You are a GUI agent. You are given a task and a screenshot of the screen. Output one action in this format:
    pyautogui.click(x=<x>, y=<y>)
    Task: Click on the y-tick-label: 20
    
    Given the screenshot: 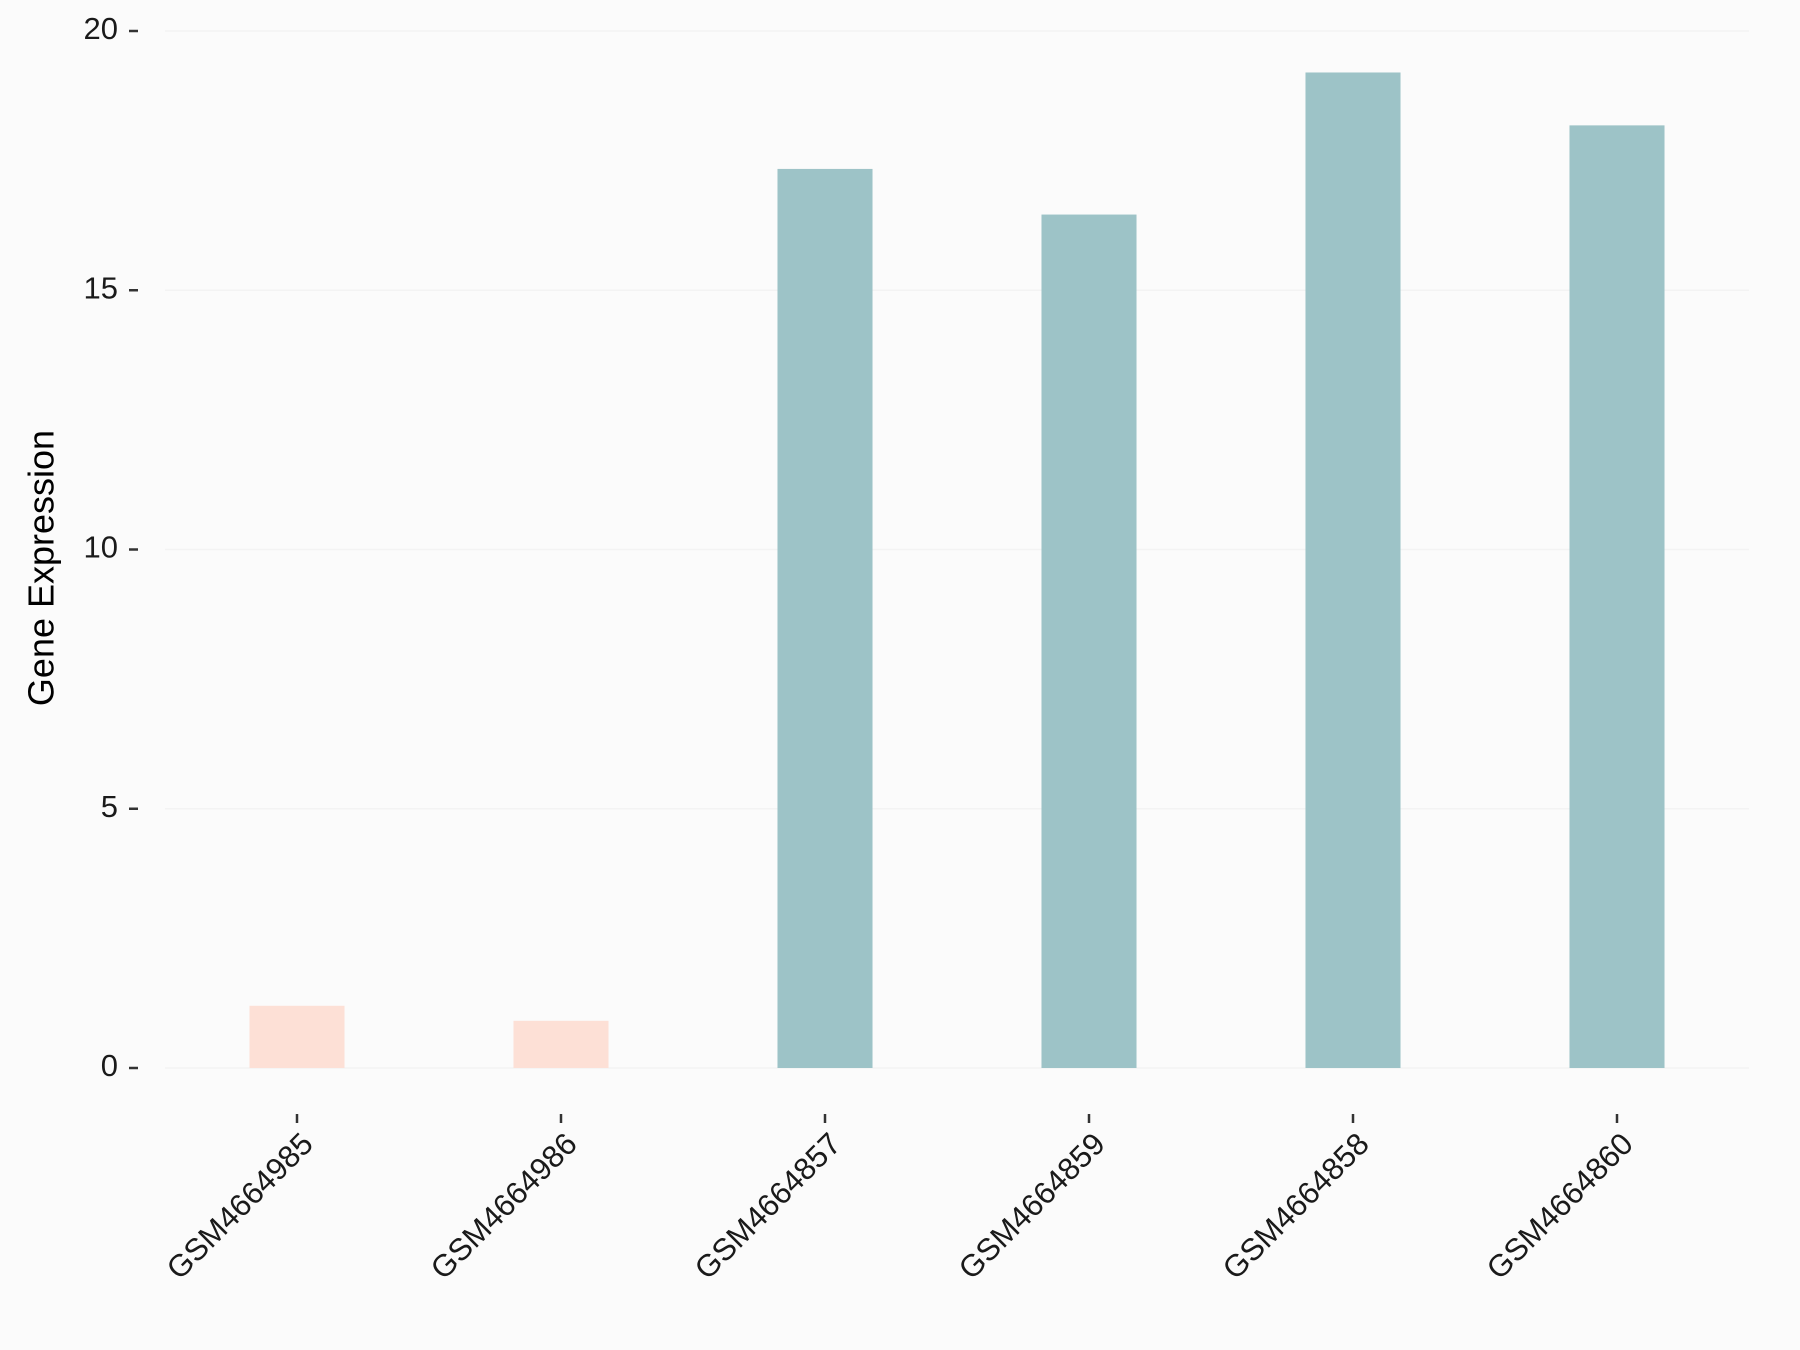 What is the action you would take?
    pyautogui.click(x=101, y=28)
    